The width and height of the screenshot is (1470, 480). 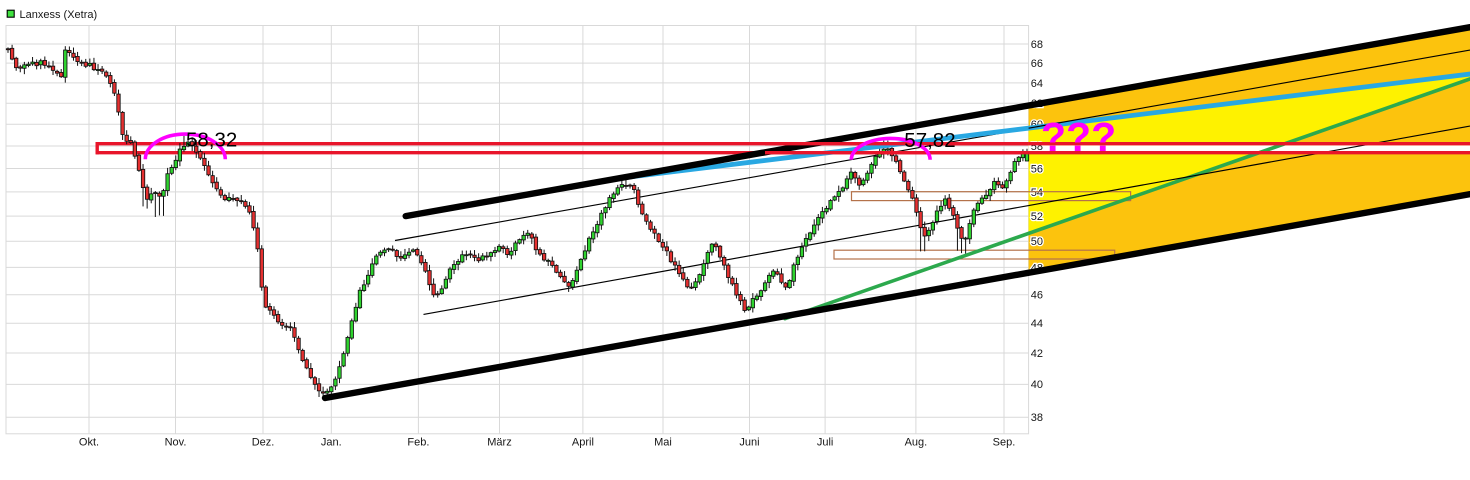 I want to click on svg-text: 42, so click(x=1037, y=354).